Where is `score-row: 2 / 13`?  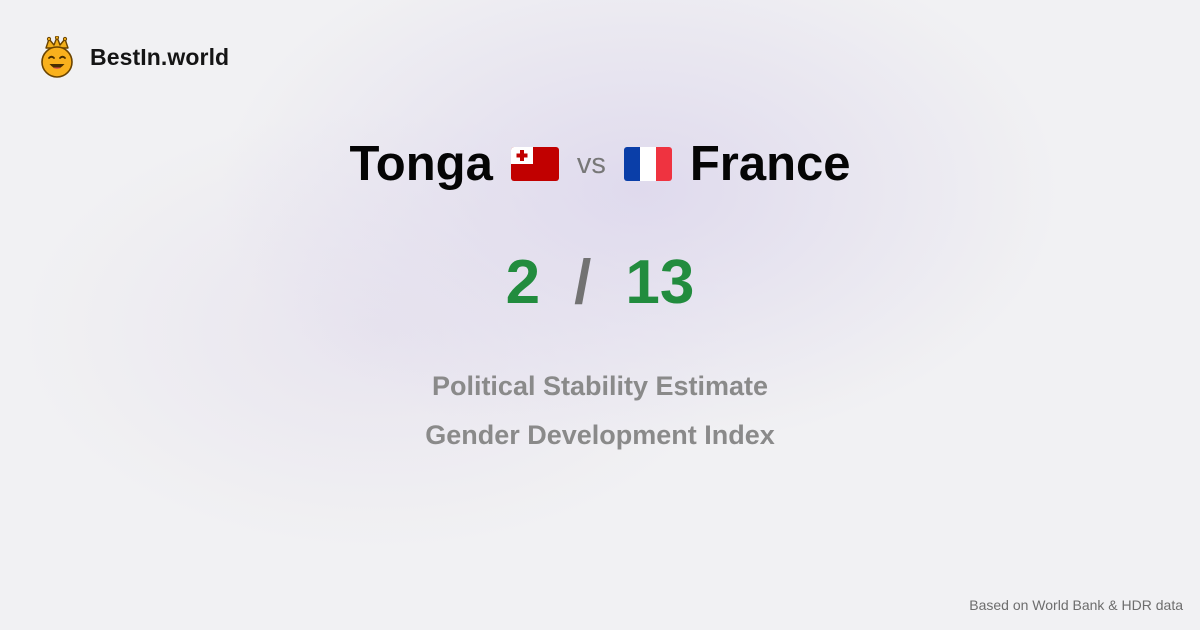 score-row: 2 / 13 is located at coordinates (600, 283).